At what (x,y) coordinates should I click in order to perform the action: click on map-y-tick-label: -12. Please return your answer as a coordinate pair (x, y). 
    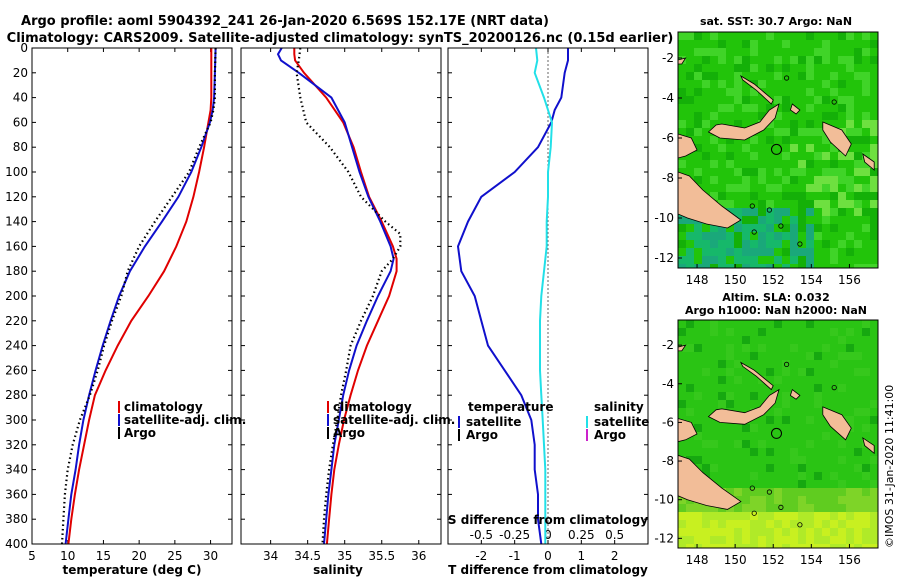
    Looking at the image, I should click on (664, 258).